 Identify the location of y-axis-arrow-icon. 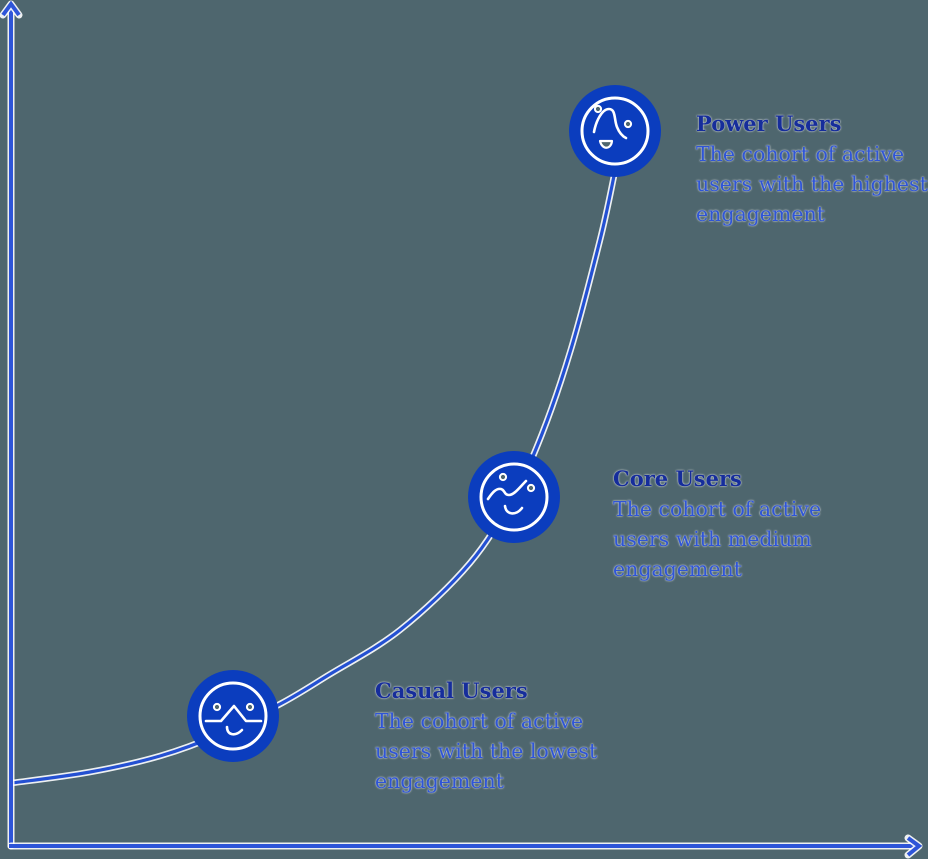
(11, 9).